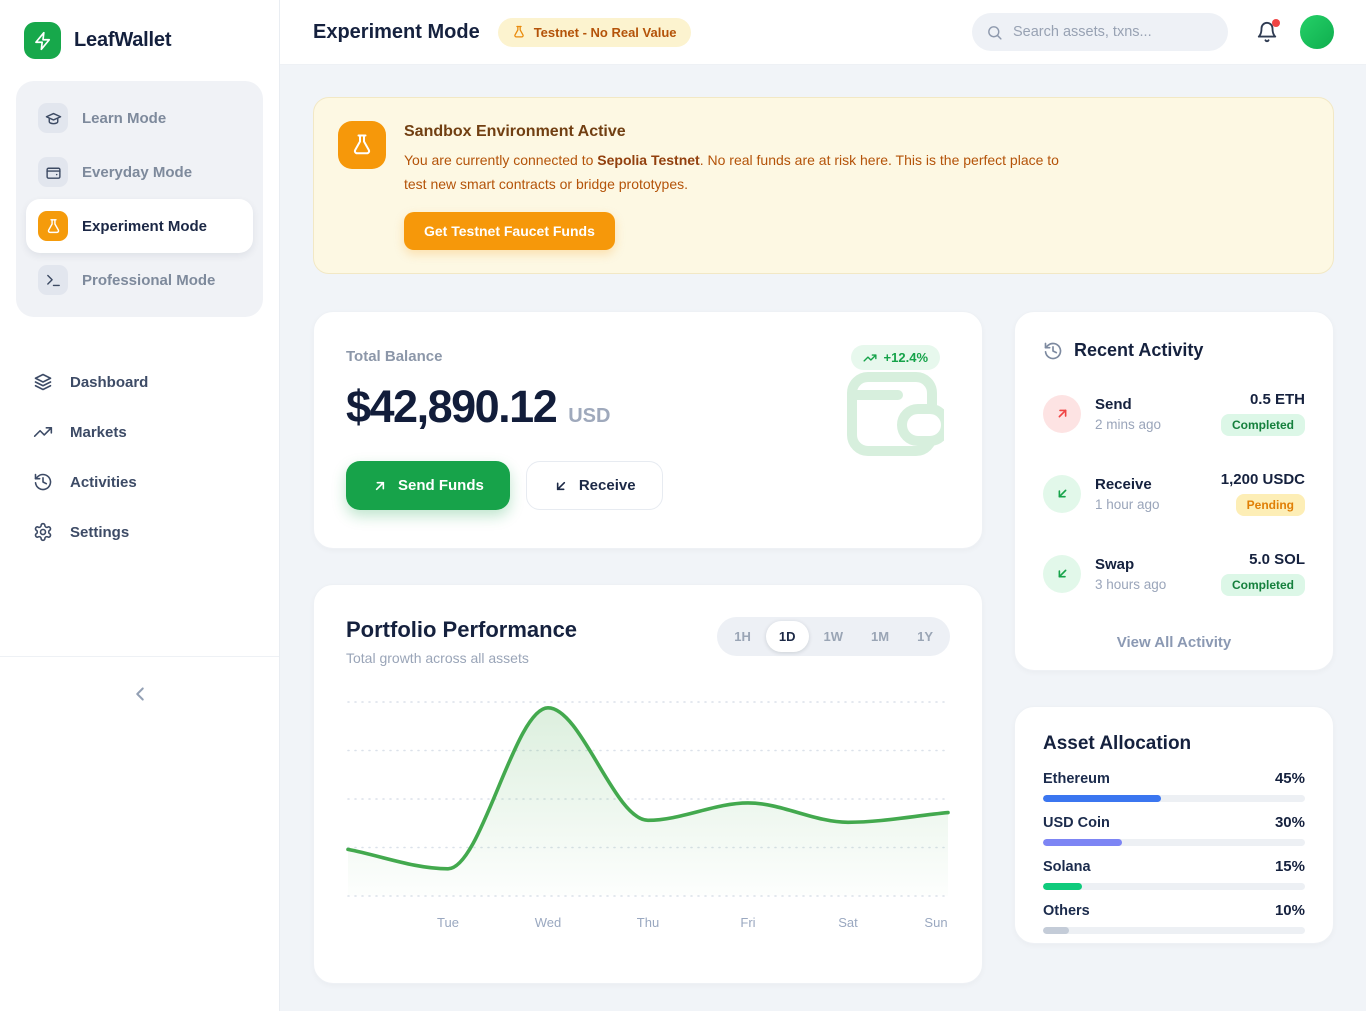  I want to click on asset-name: USD Coin, so click(1076, 822).